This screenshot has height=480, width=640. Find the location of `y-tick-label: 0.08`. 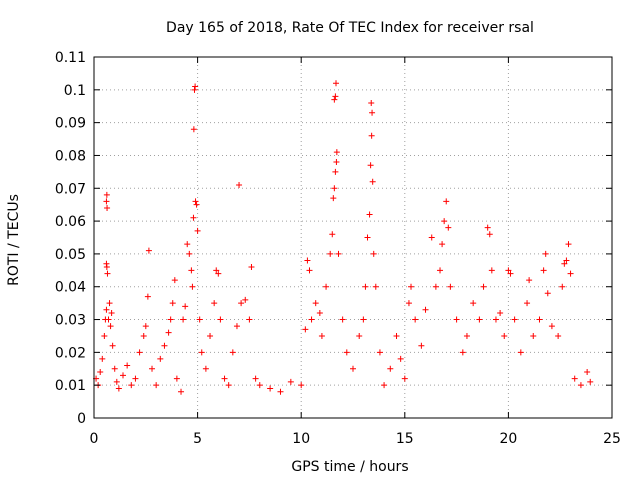

y-tick-label: 0.08 is located at coordinates (70, 156).